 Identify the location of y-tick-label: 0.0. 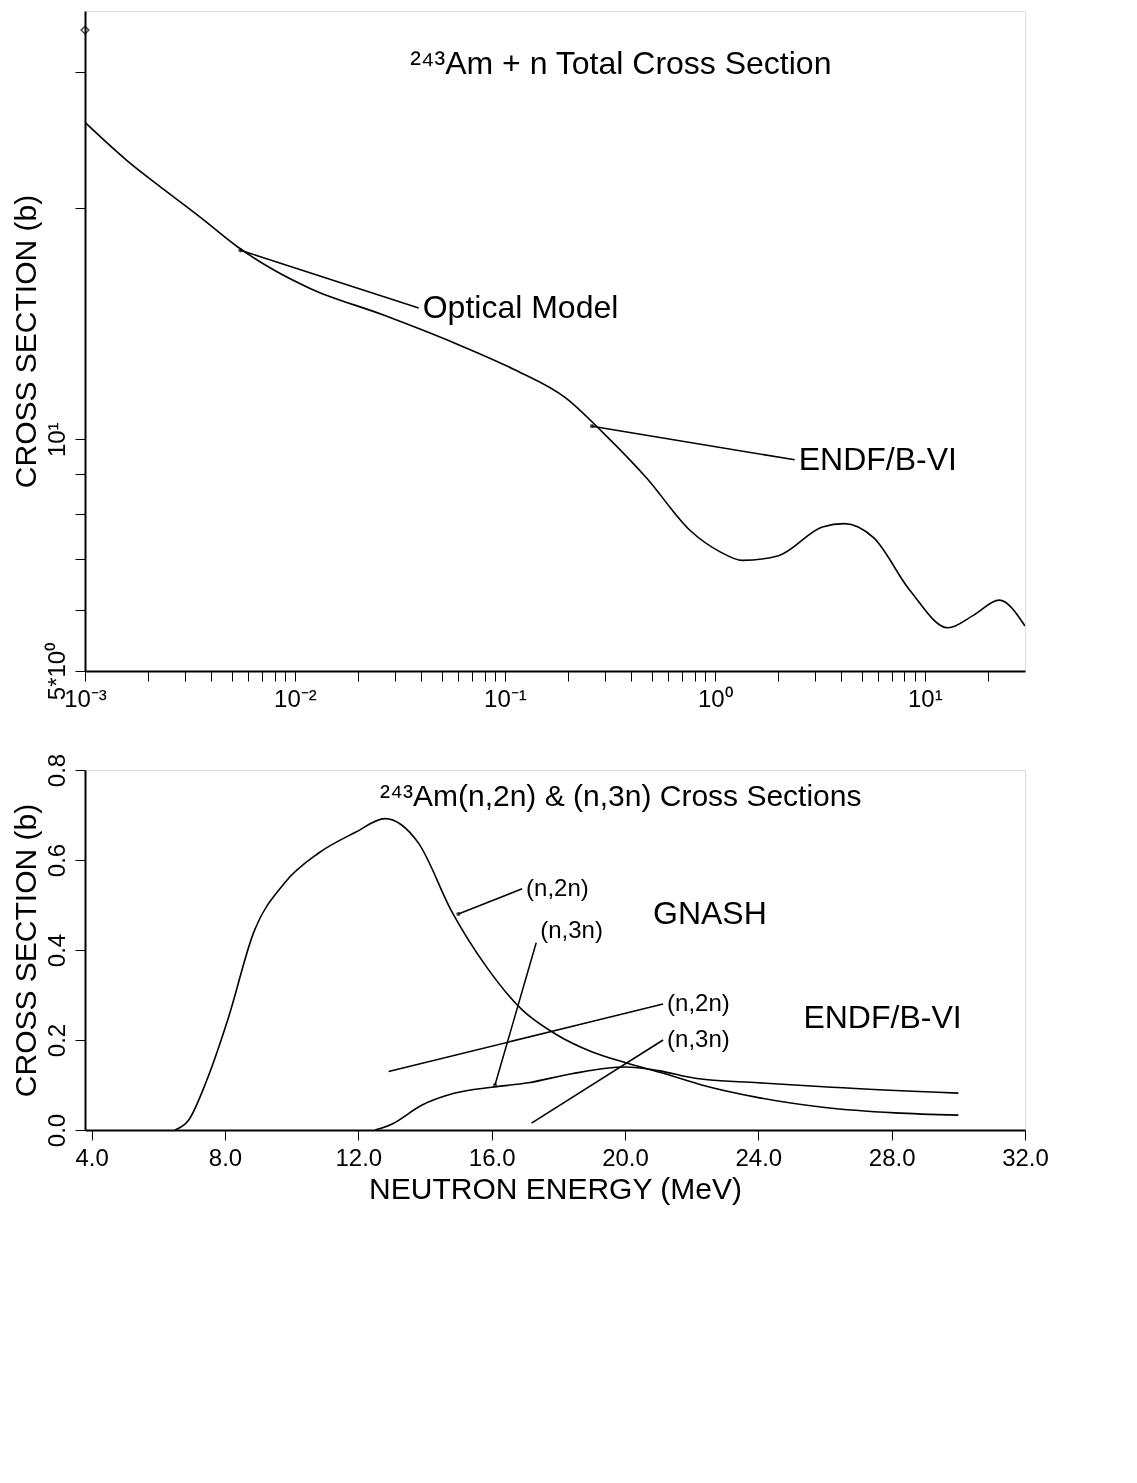
(56, 1130).